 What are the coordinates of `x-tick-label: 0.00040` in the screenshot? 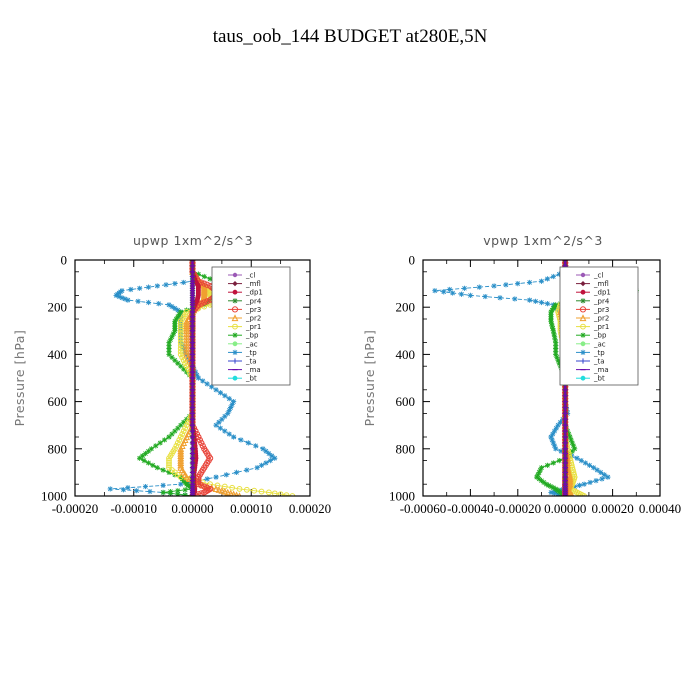 It's located at (660, 508).